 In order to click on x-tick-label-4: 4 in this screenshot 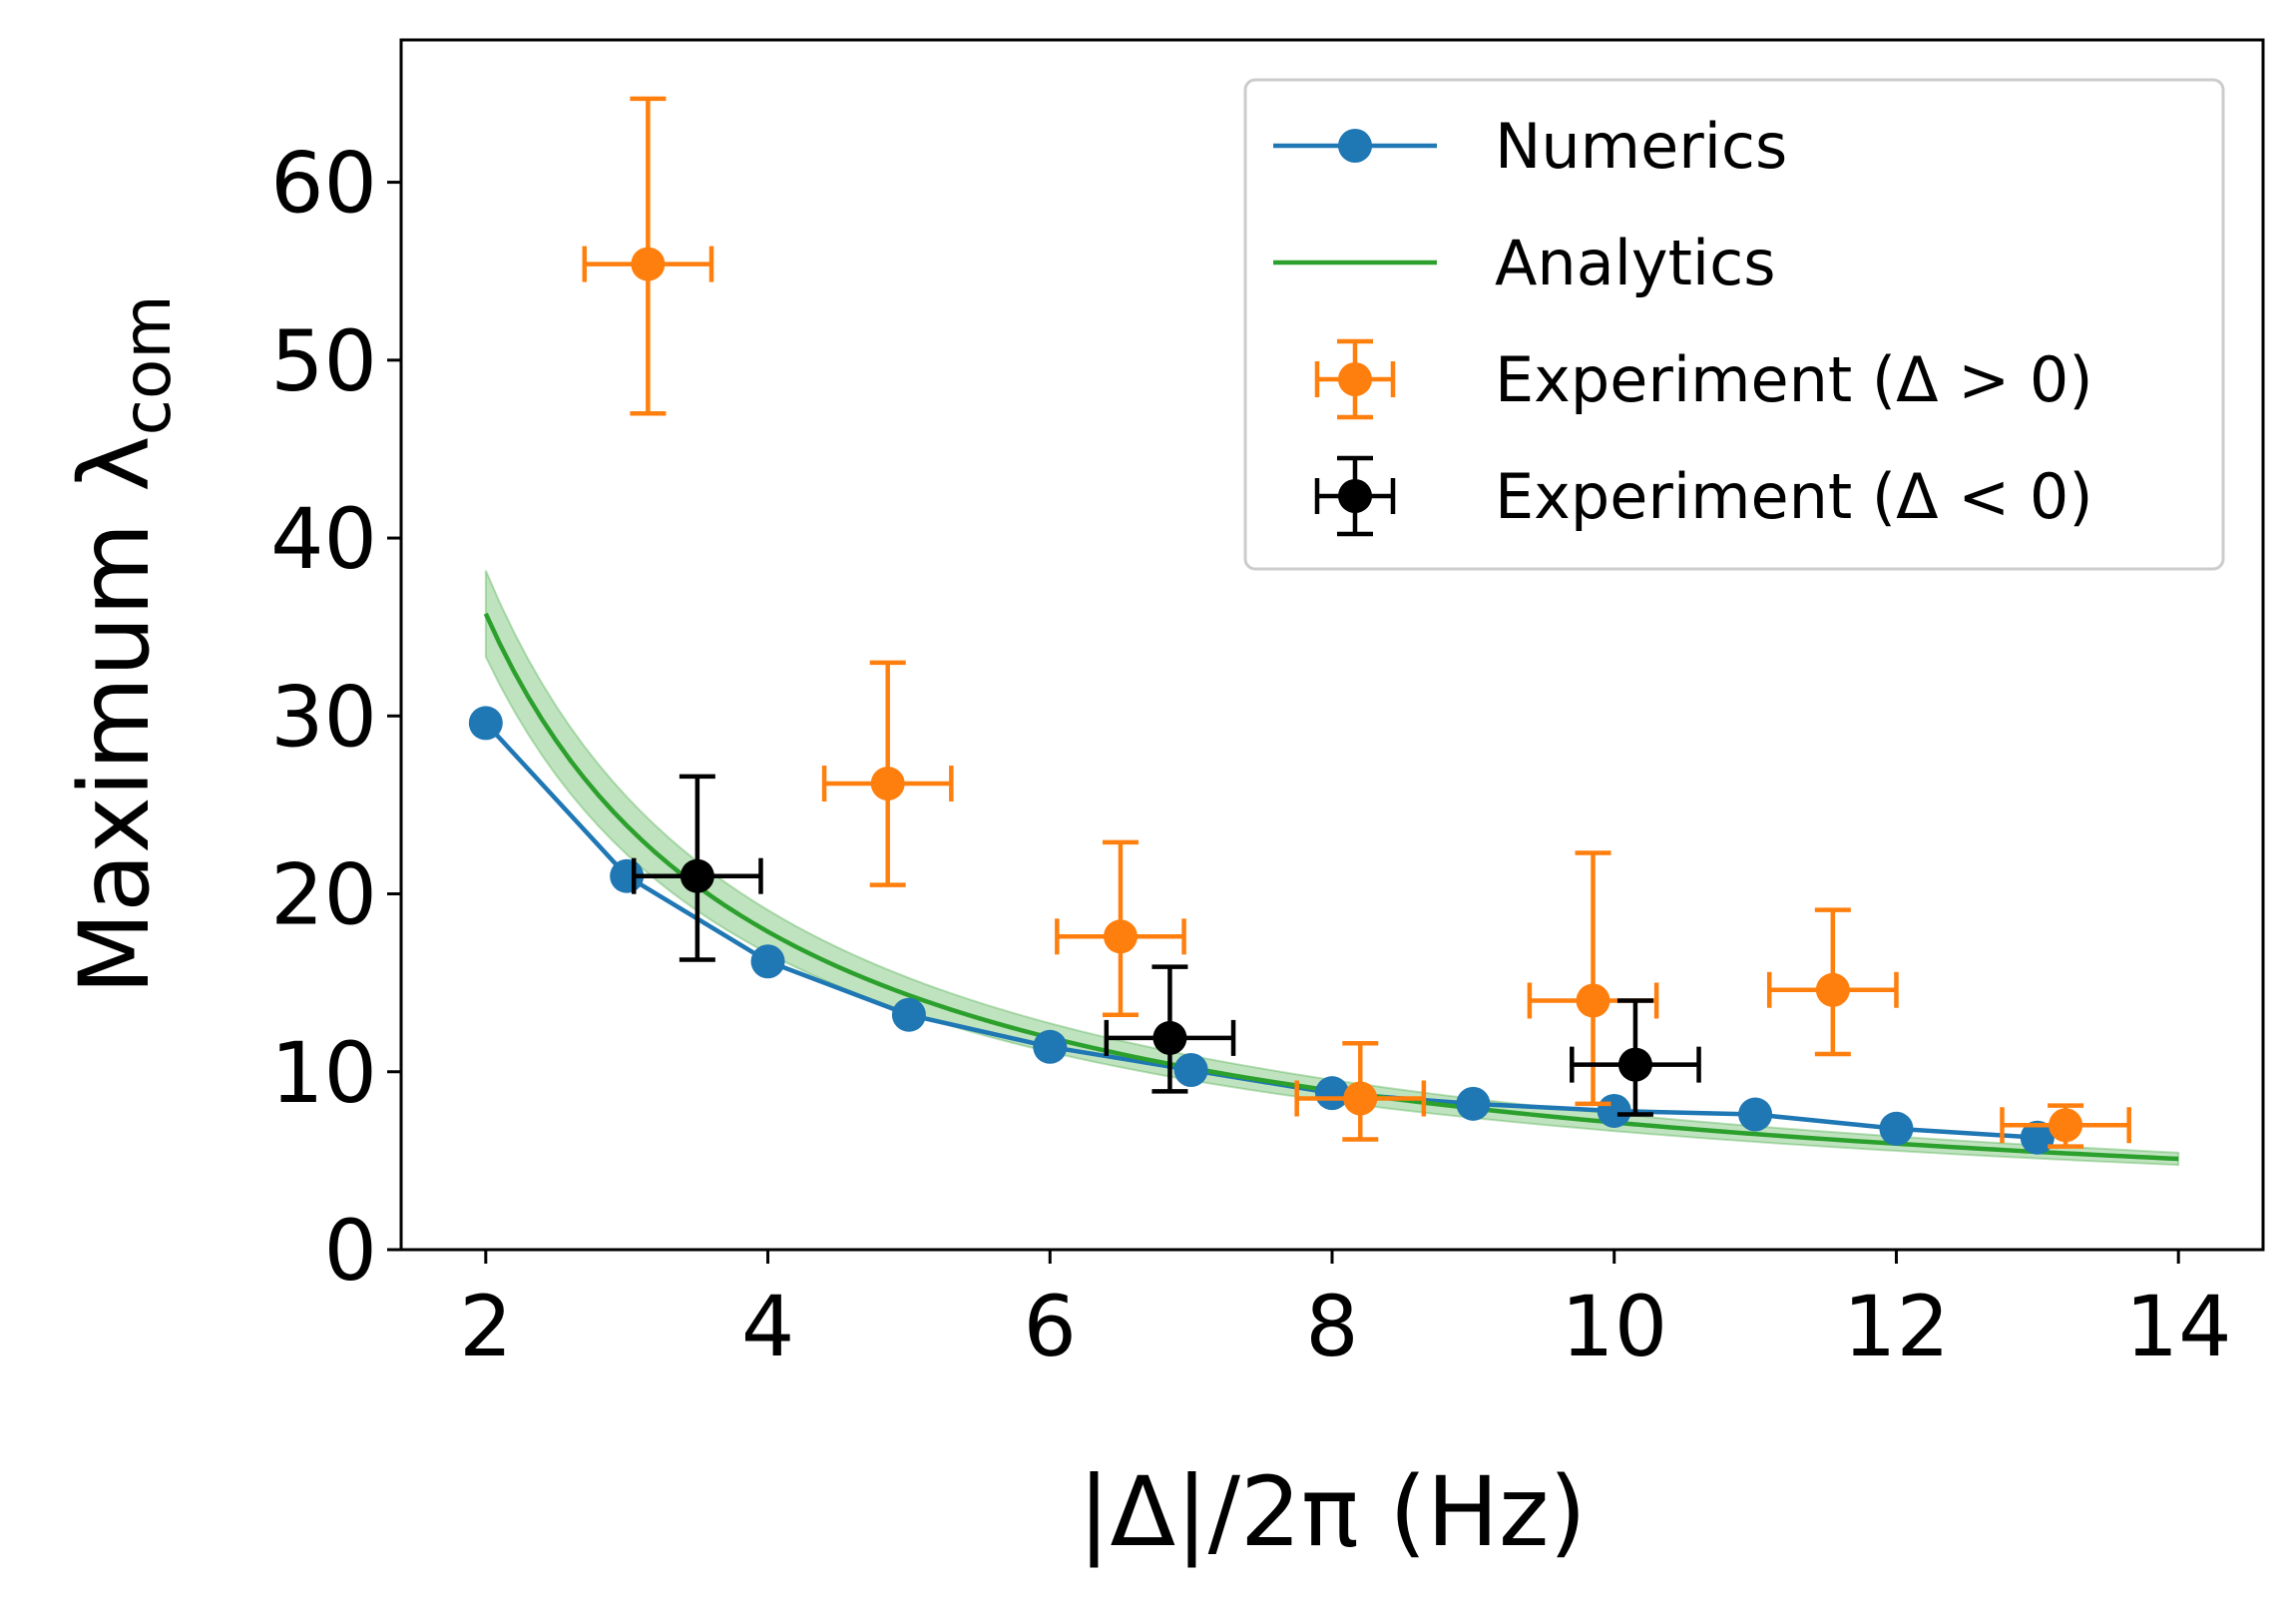, I will do `click(767, 1326)`.